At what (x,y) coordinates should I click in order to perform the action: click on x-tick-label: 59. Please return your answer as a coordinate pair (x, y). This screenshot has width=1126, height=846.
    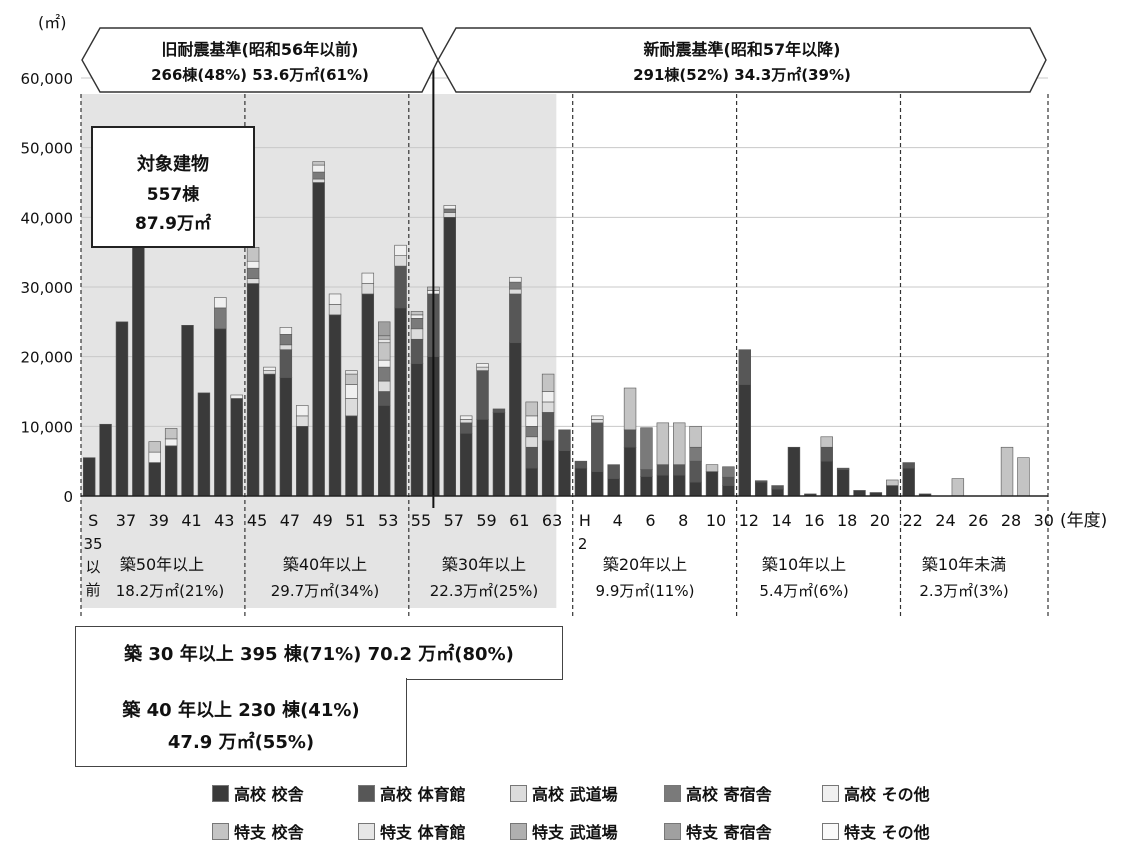
    Looking at the image, I should click on (486, 520).